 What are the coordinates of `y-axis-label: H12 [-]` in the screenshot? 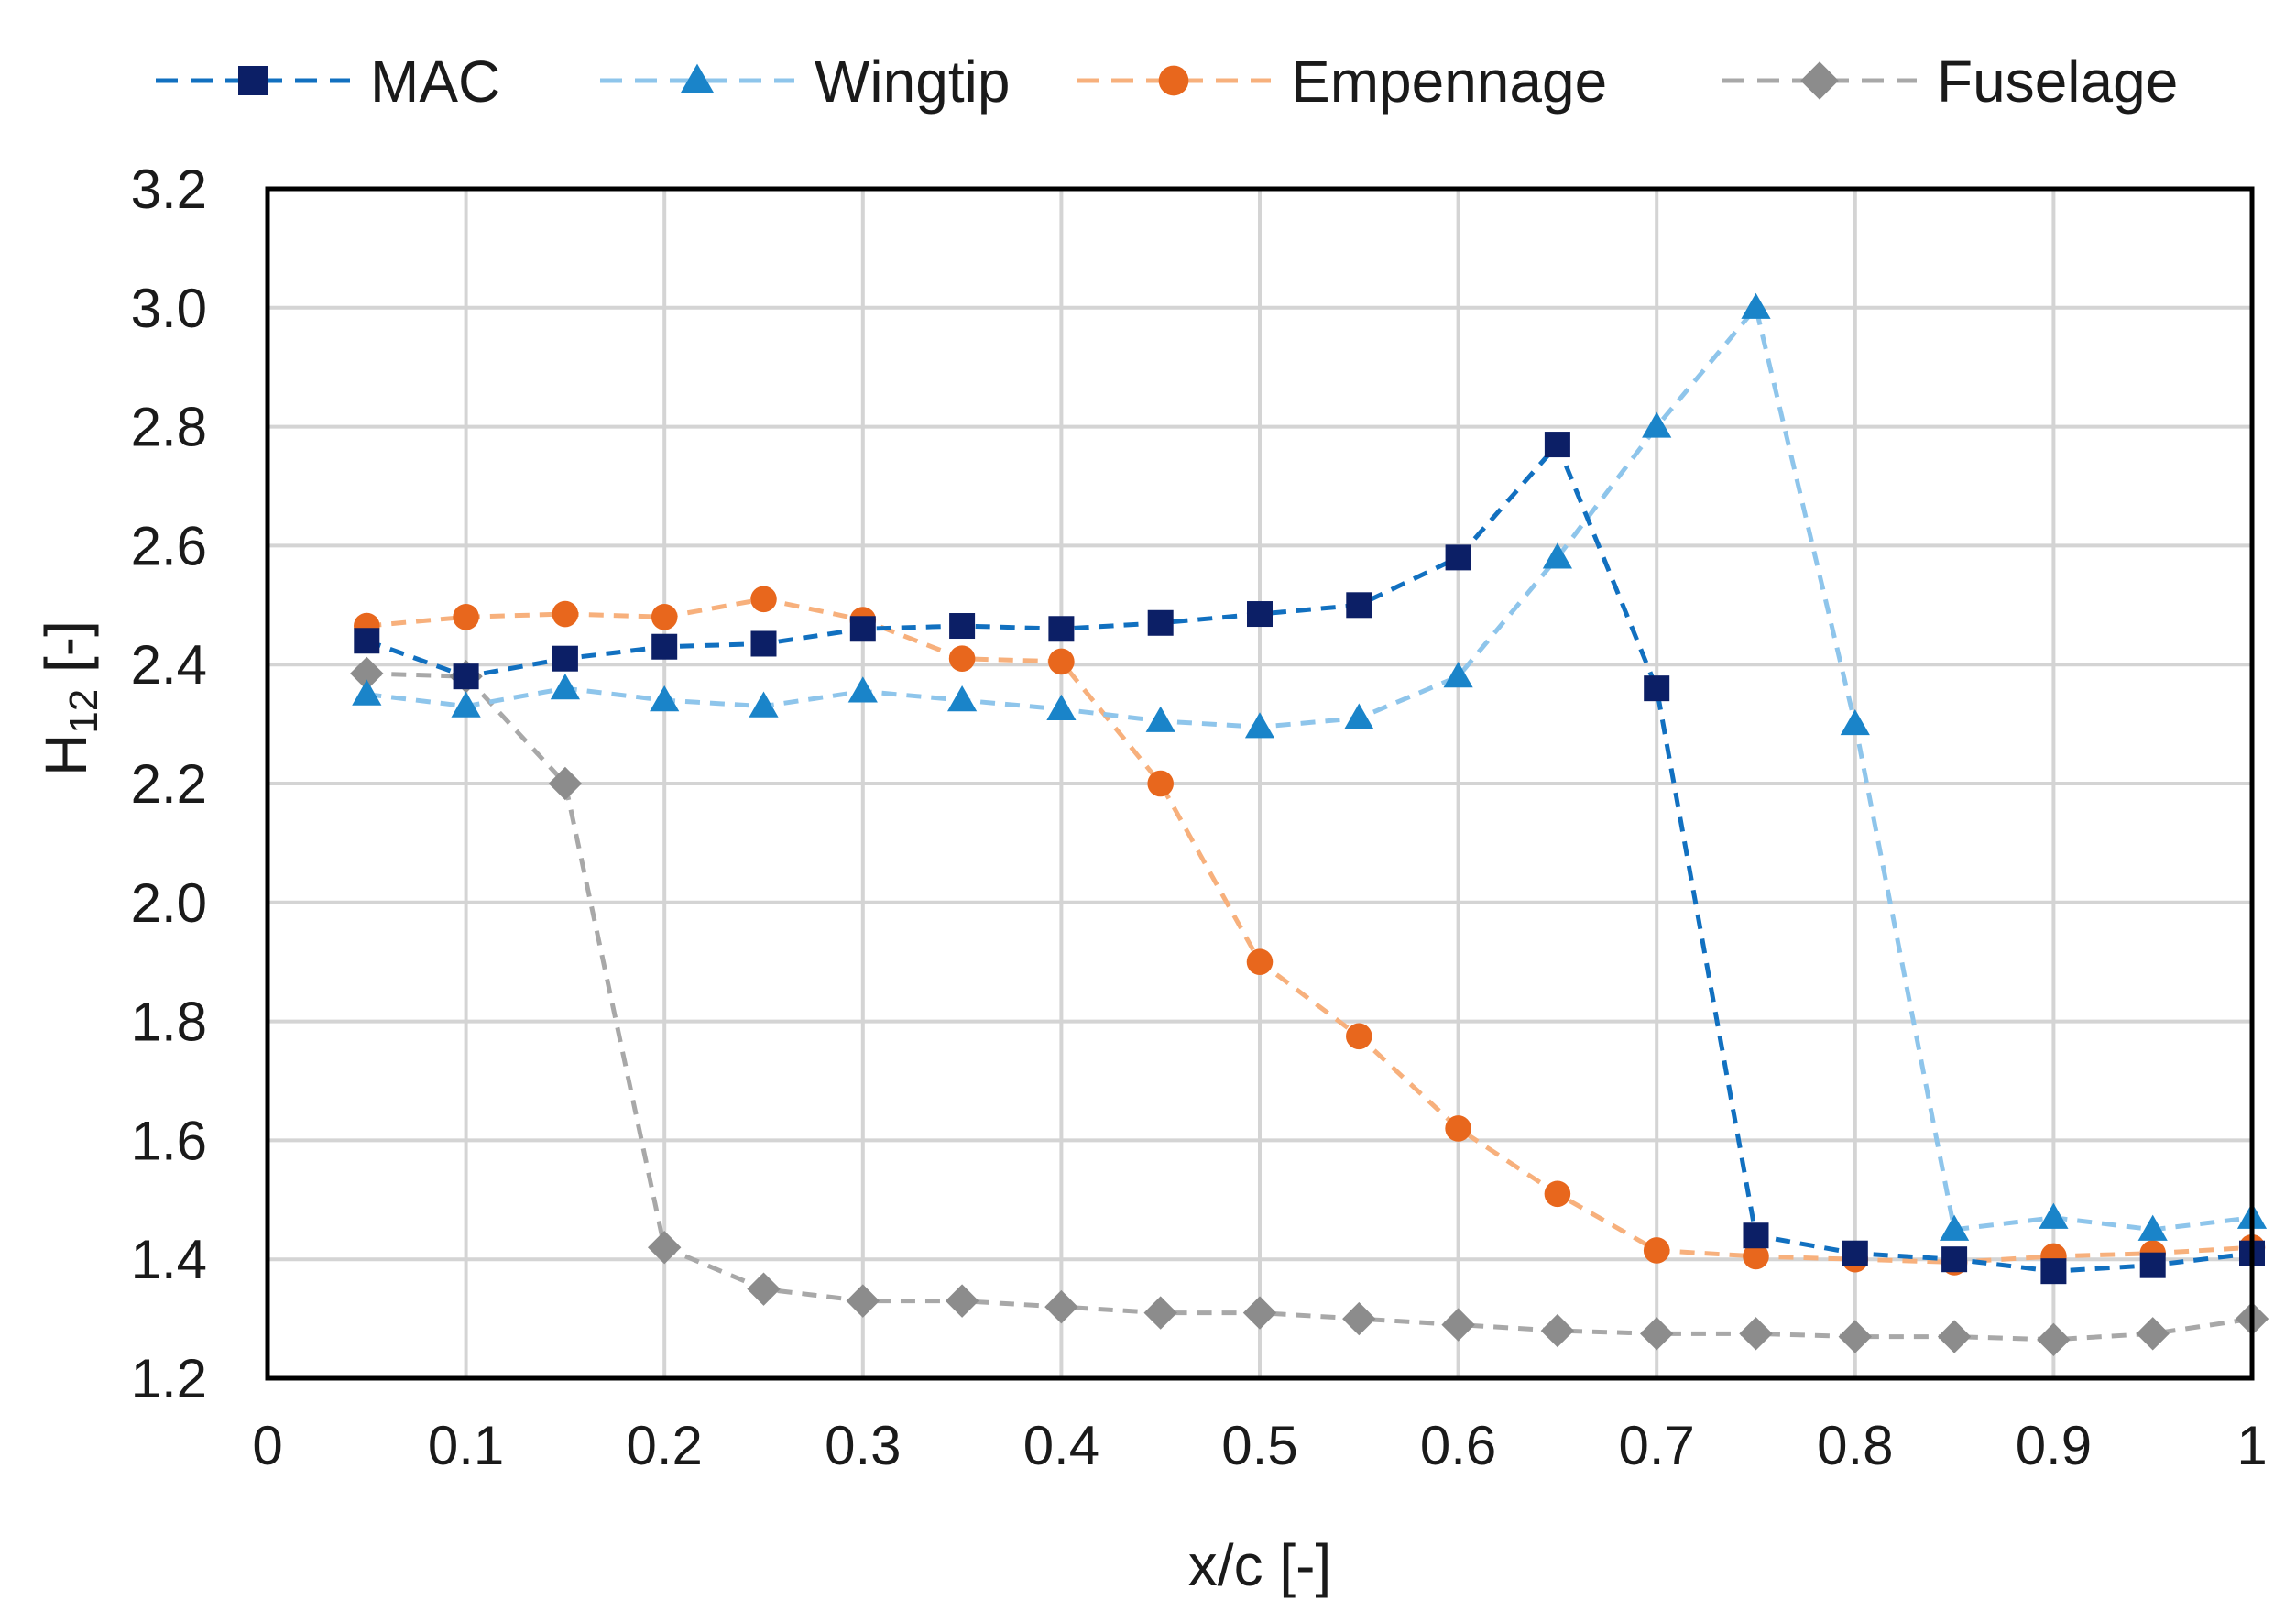 It's located at (69, 698).